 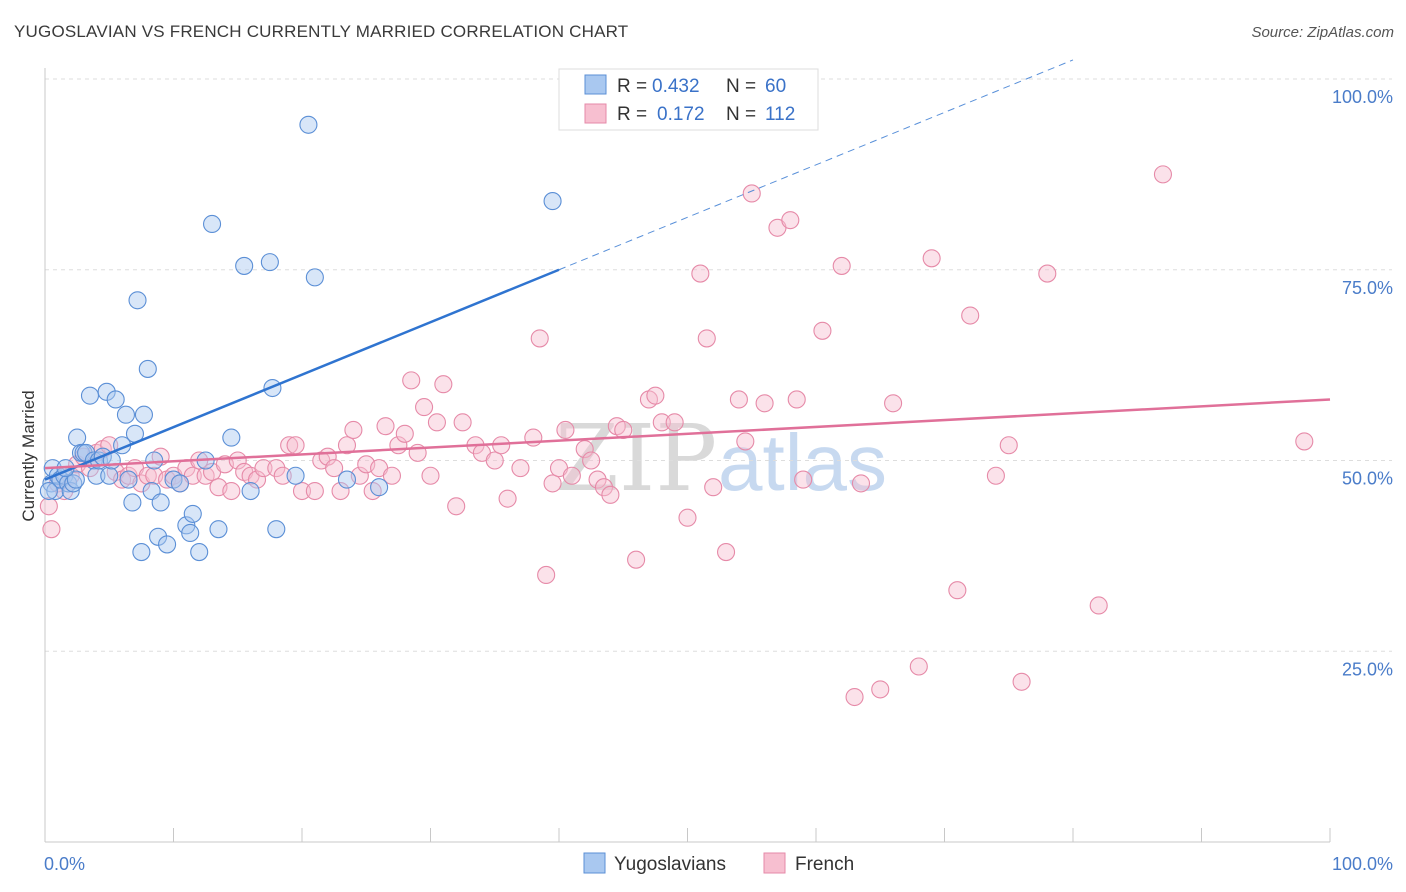 I want to click on y-tick-label-25: 25.0%, so click(x=1367, y=669).